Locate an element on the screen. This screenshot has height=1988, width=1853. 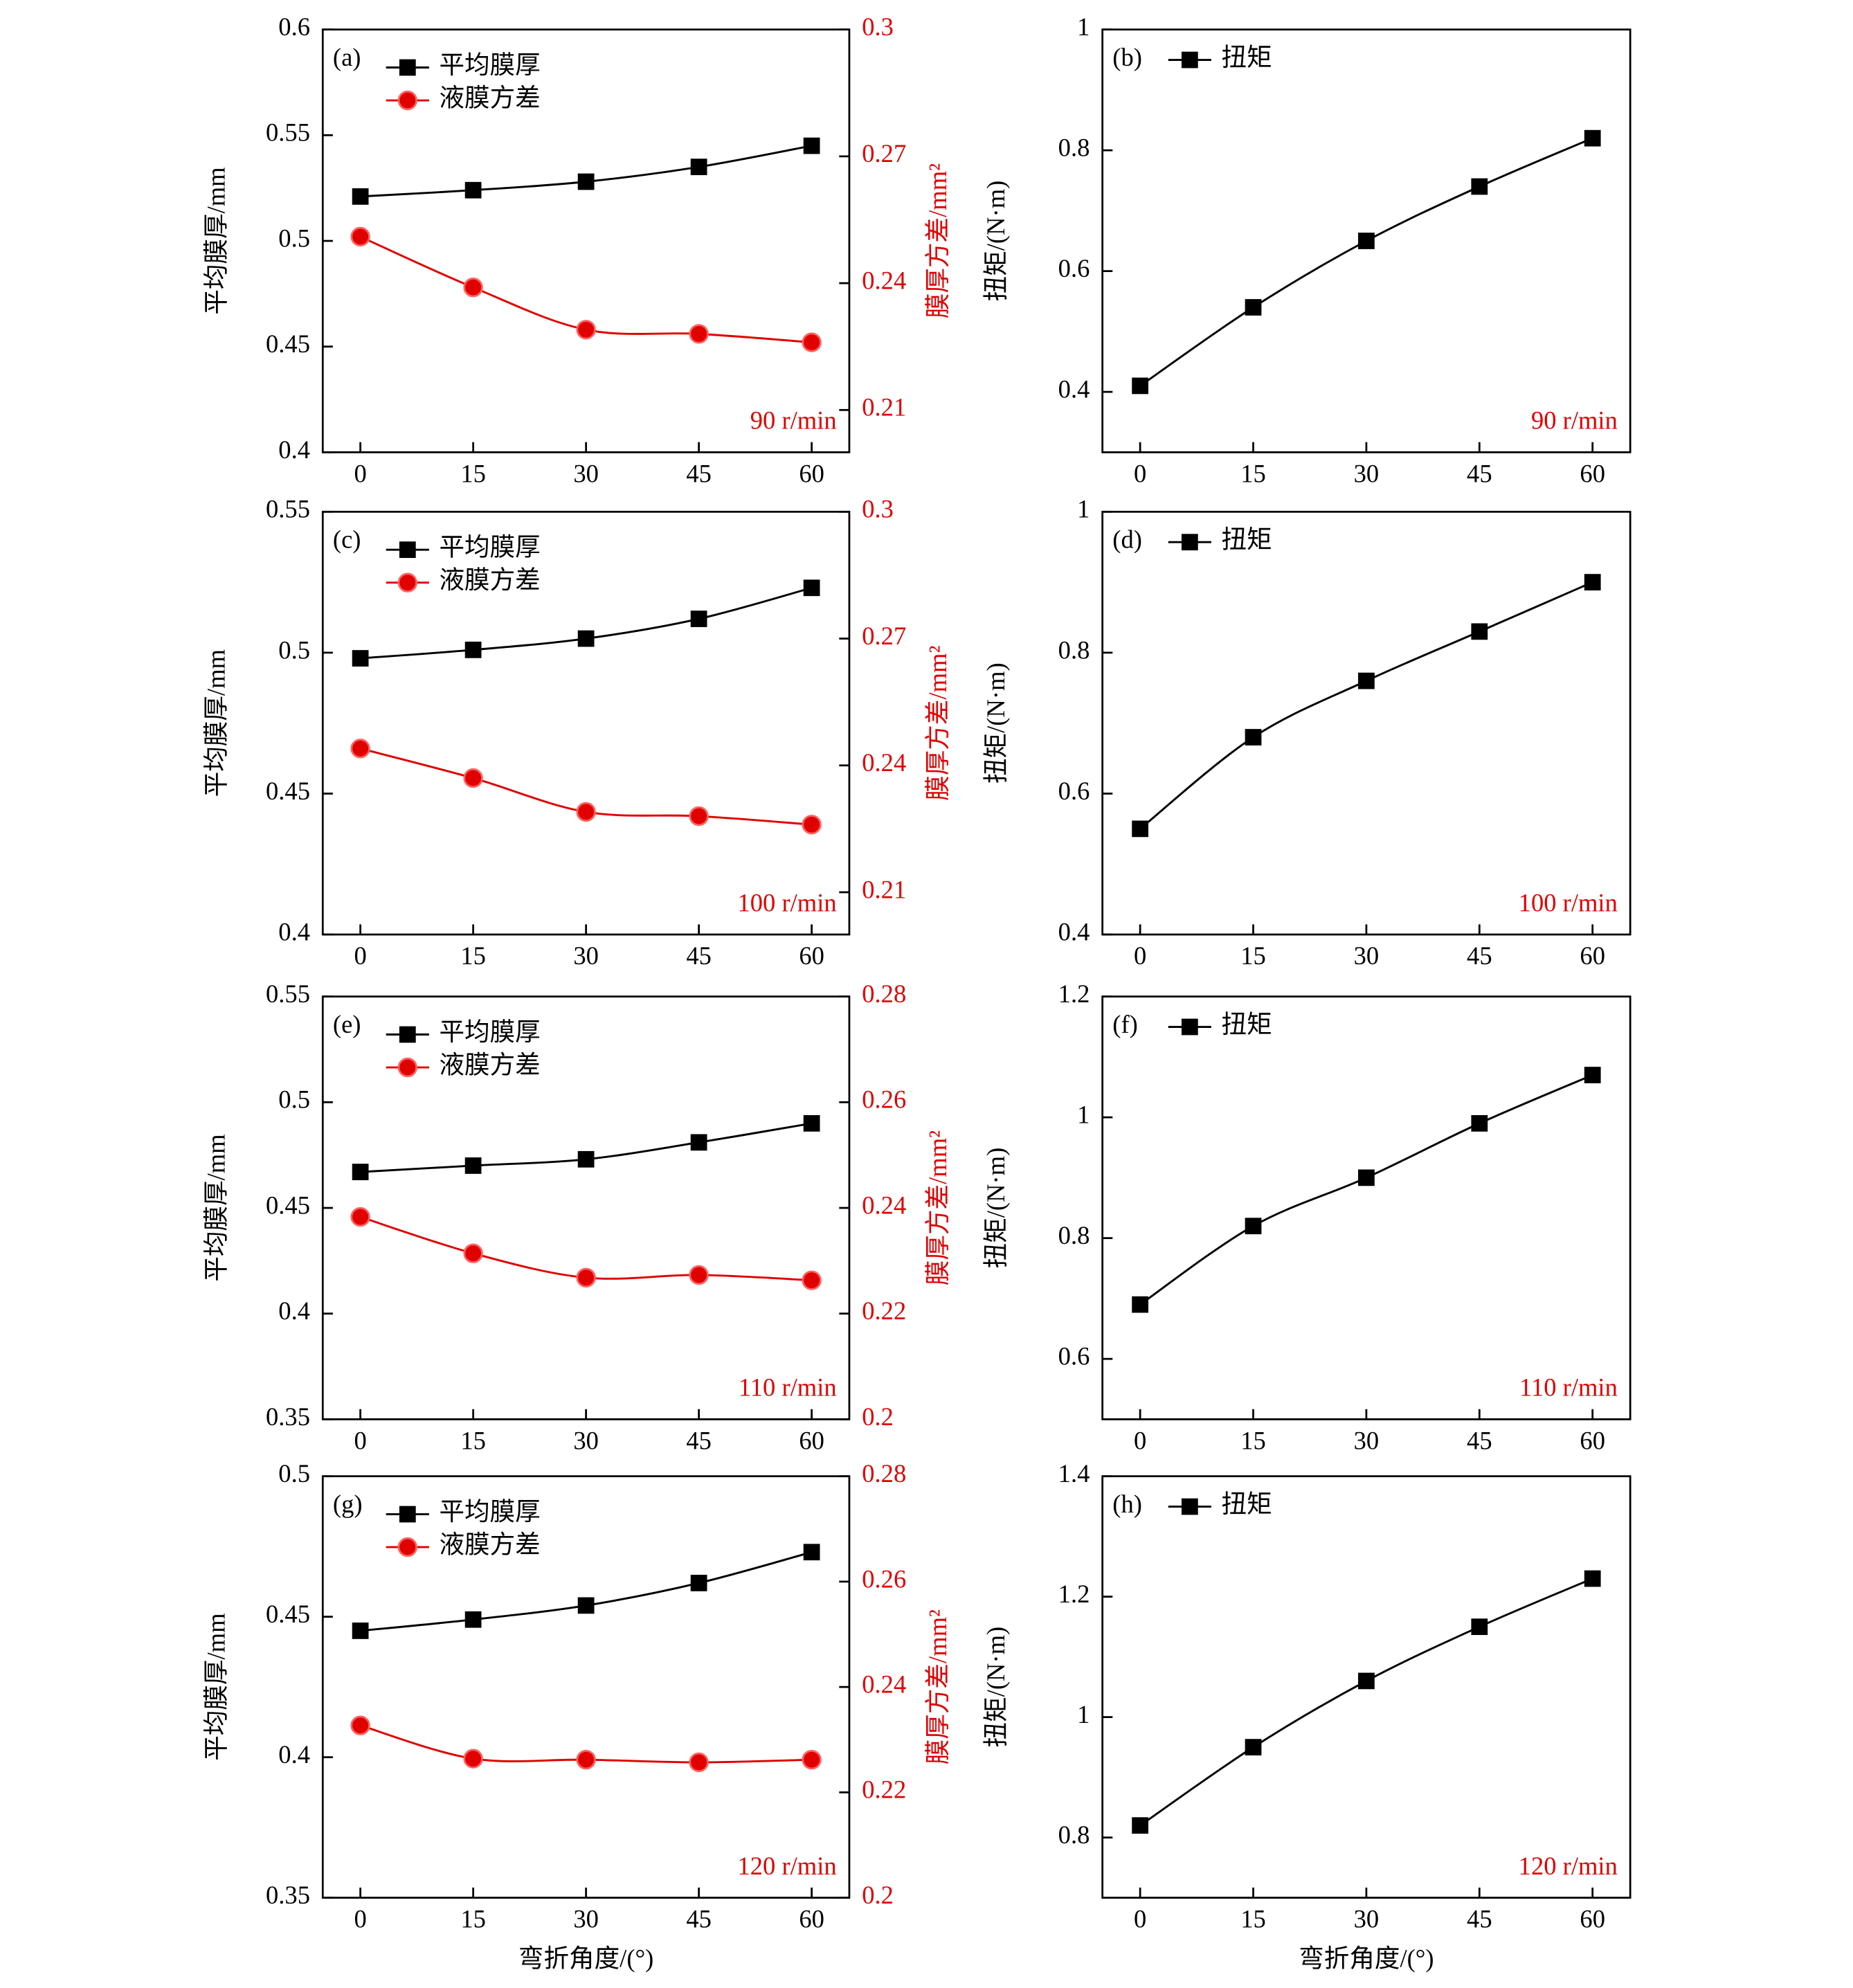
legend-label: 液膜方差 is located at coordinates (490, 1064).